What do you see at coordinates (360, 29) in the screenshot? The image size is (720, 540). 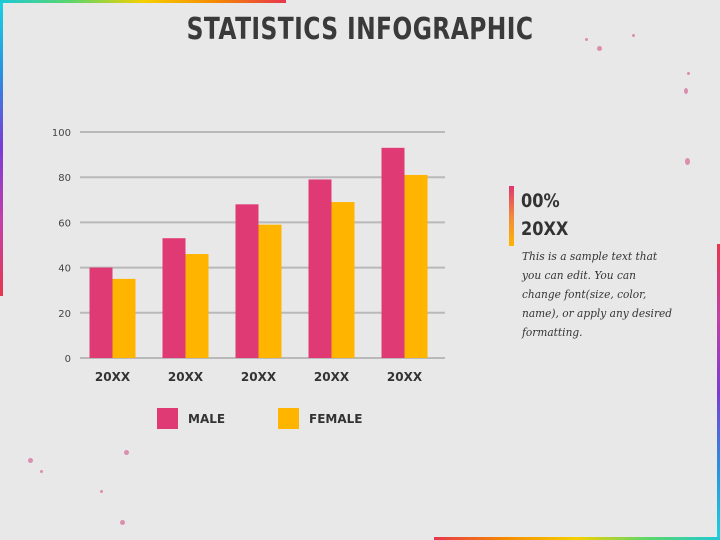 I see `page-title: STATISTICS INFOGRAPHIC` at bounding box center [360, 29].